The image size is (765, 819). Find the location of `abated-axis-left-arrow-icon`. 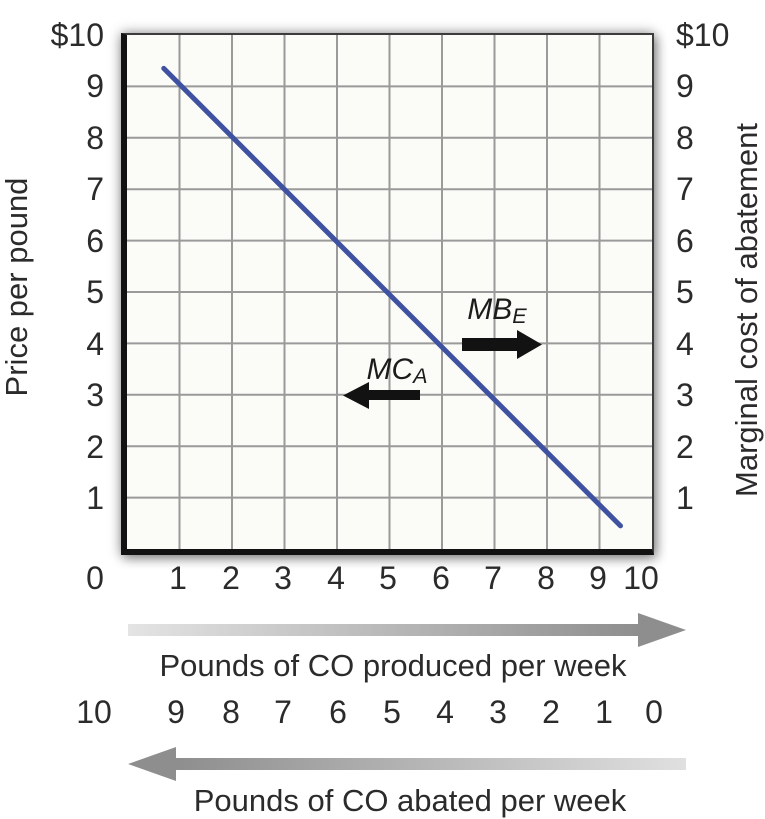

abated-axis-left-arrow-icon is located at coordinates (407, 764).